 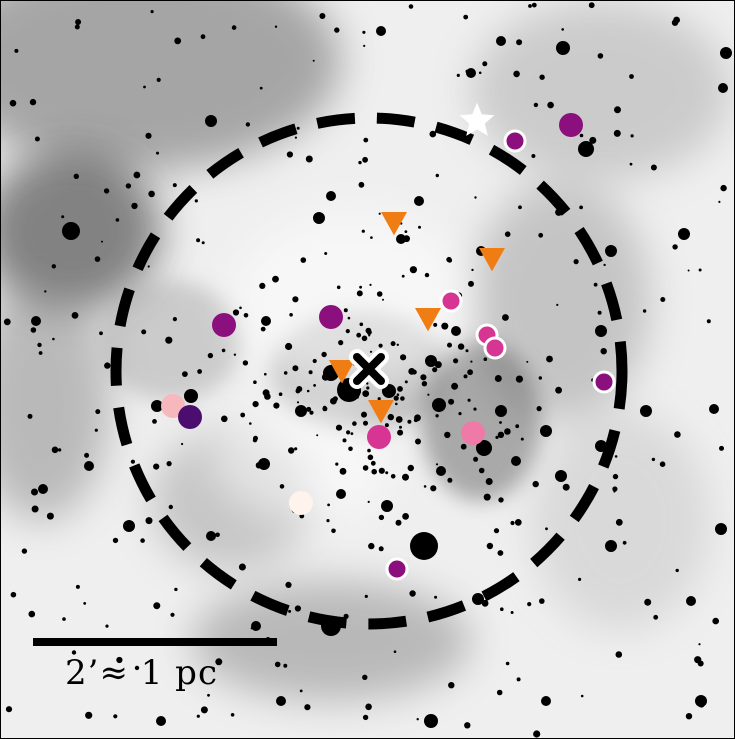 I want to click on white-star-marker, so click(x=477, y=119).